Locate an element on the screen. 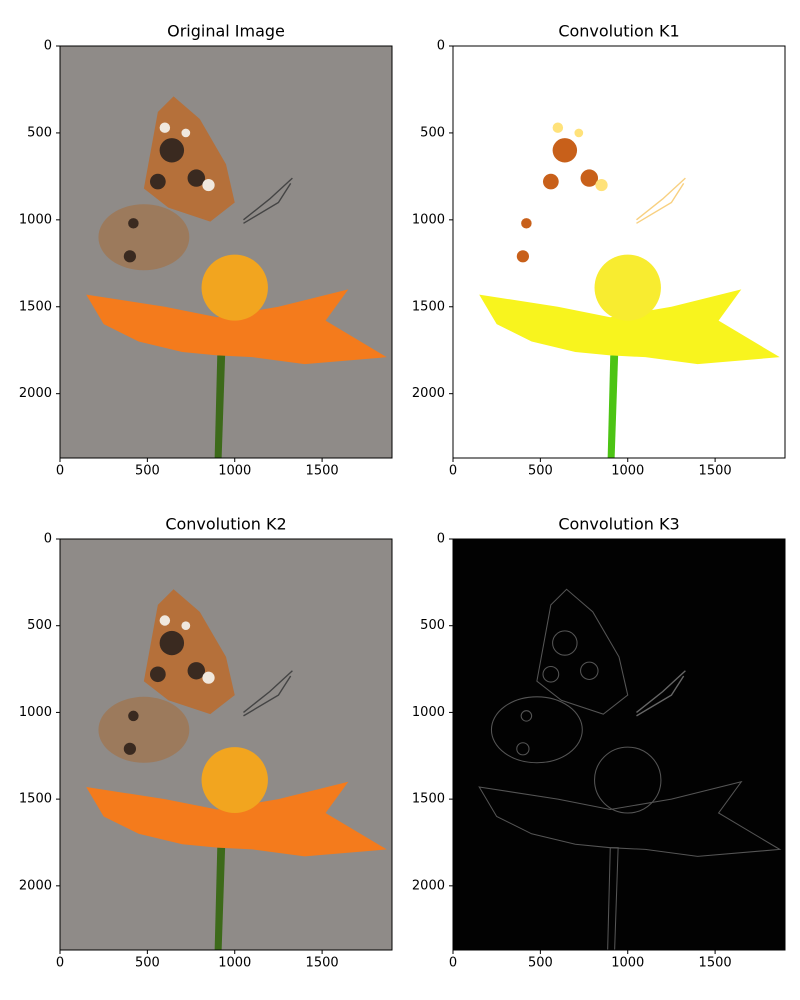  upper-wing is located at coordinates (582, 651).